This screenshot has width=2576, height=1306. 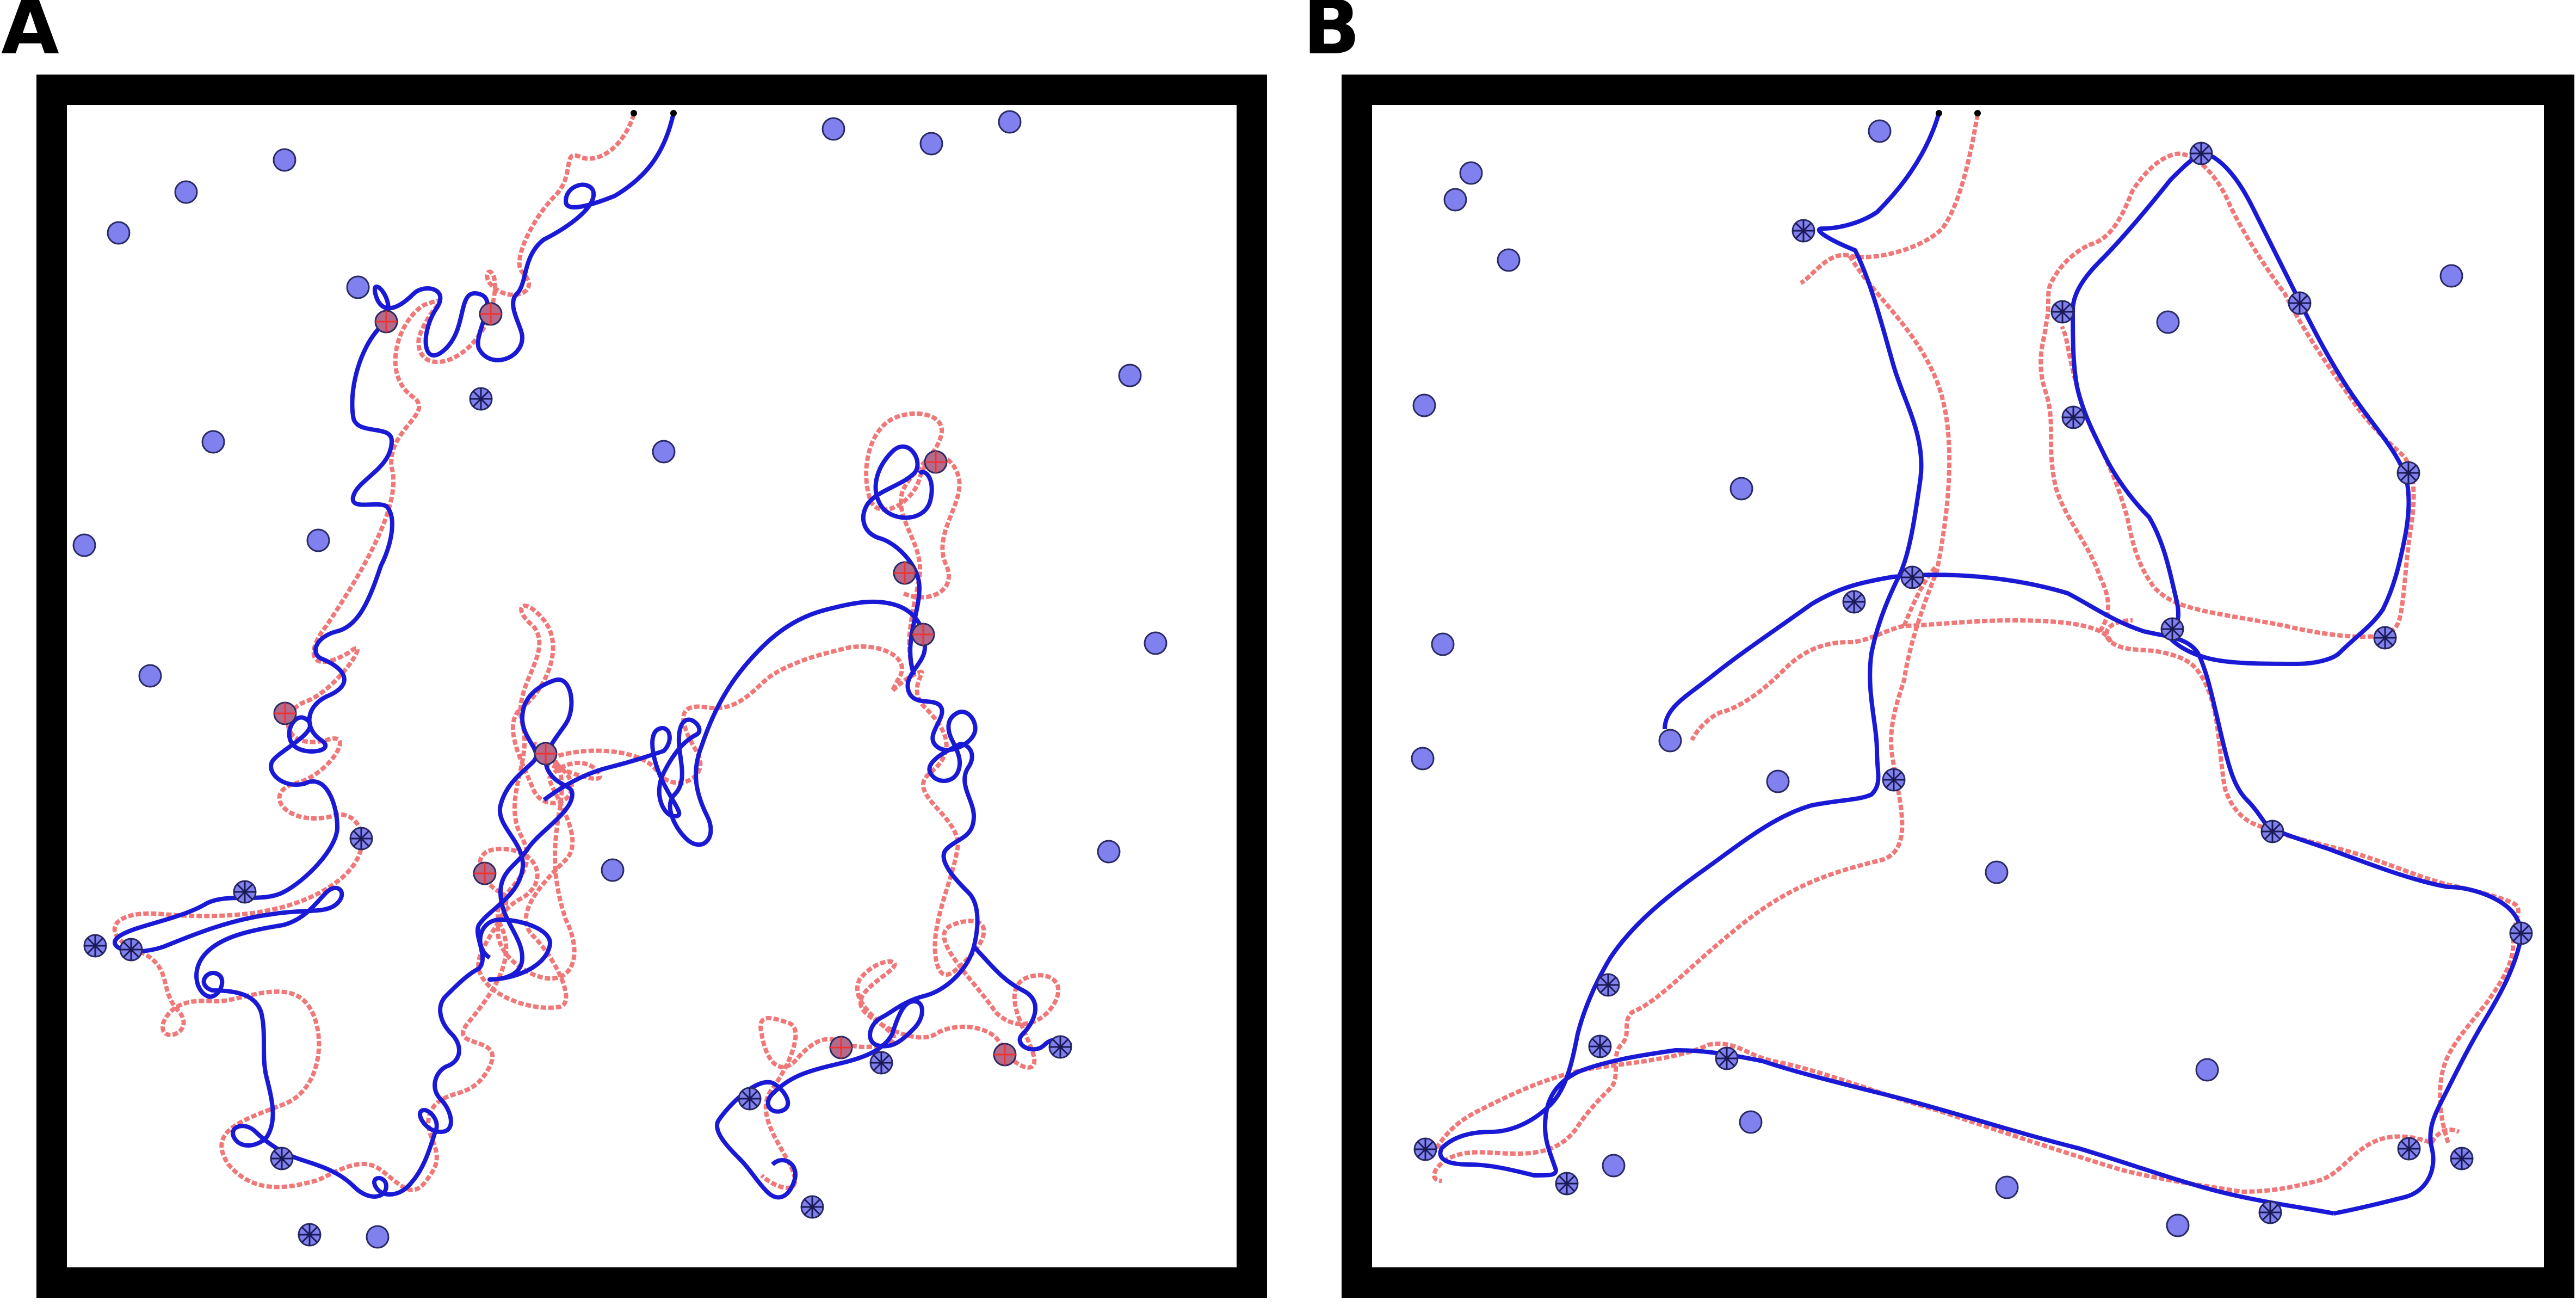 What do you see at coordinates (30, 35) in the screenshot?
I see `panel-label-a: A` at bounding box center [30, 35].